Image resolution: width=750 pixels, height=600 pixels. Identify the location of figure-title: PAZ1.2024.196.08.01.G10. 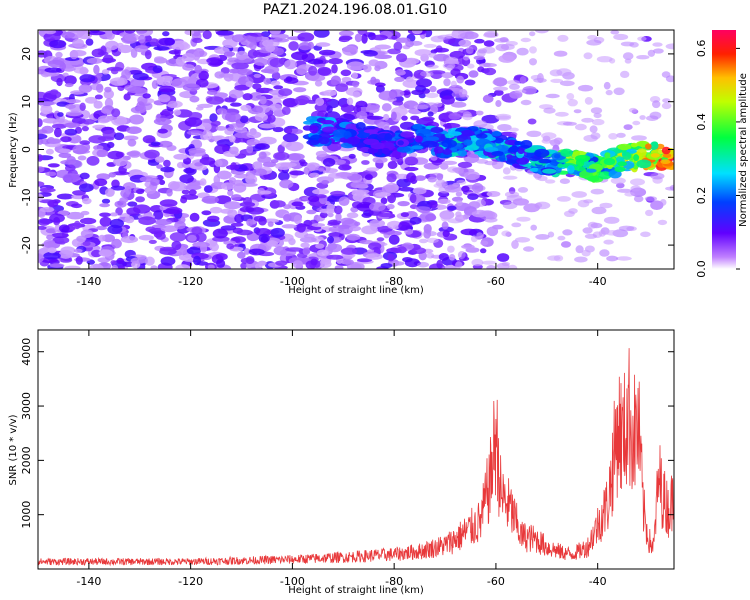
(355, 10).